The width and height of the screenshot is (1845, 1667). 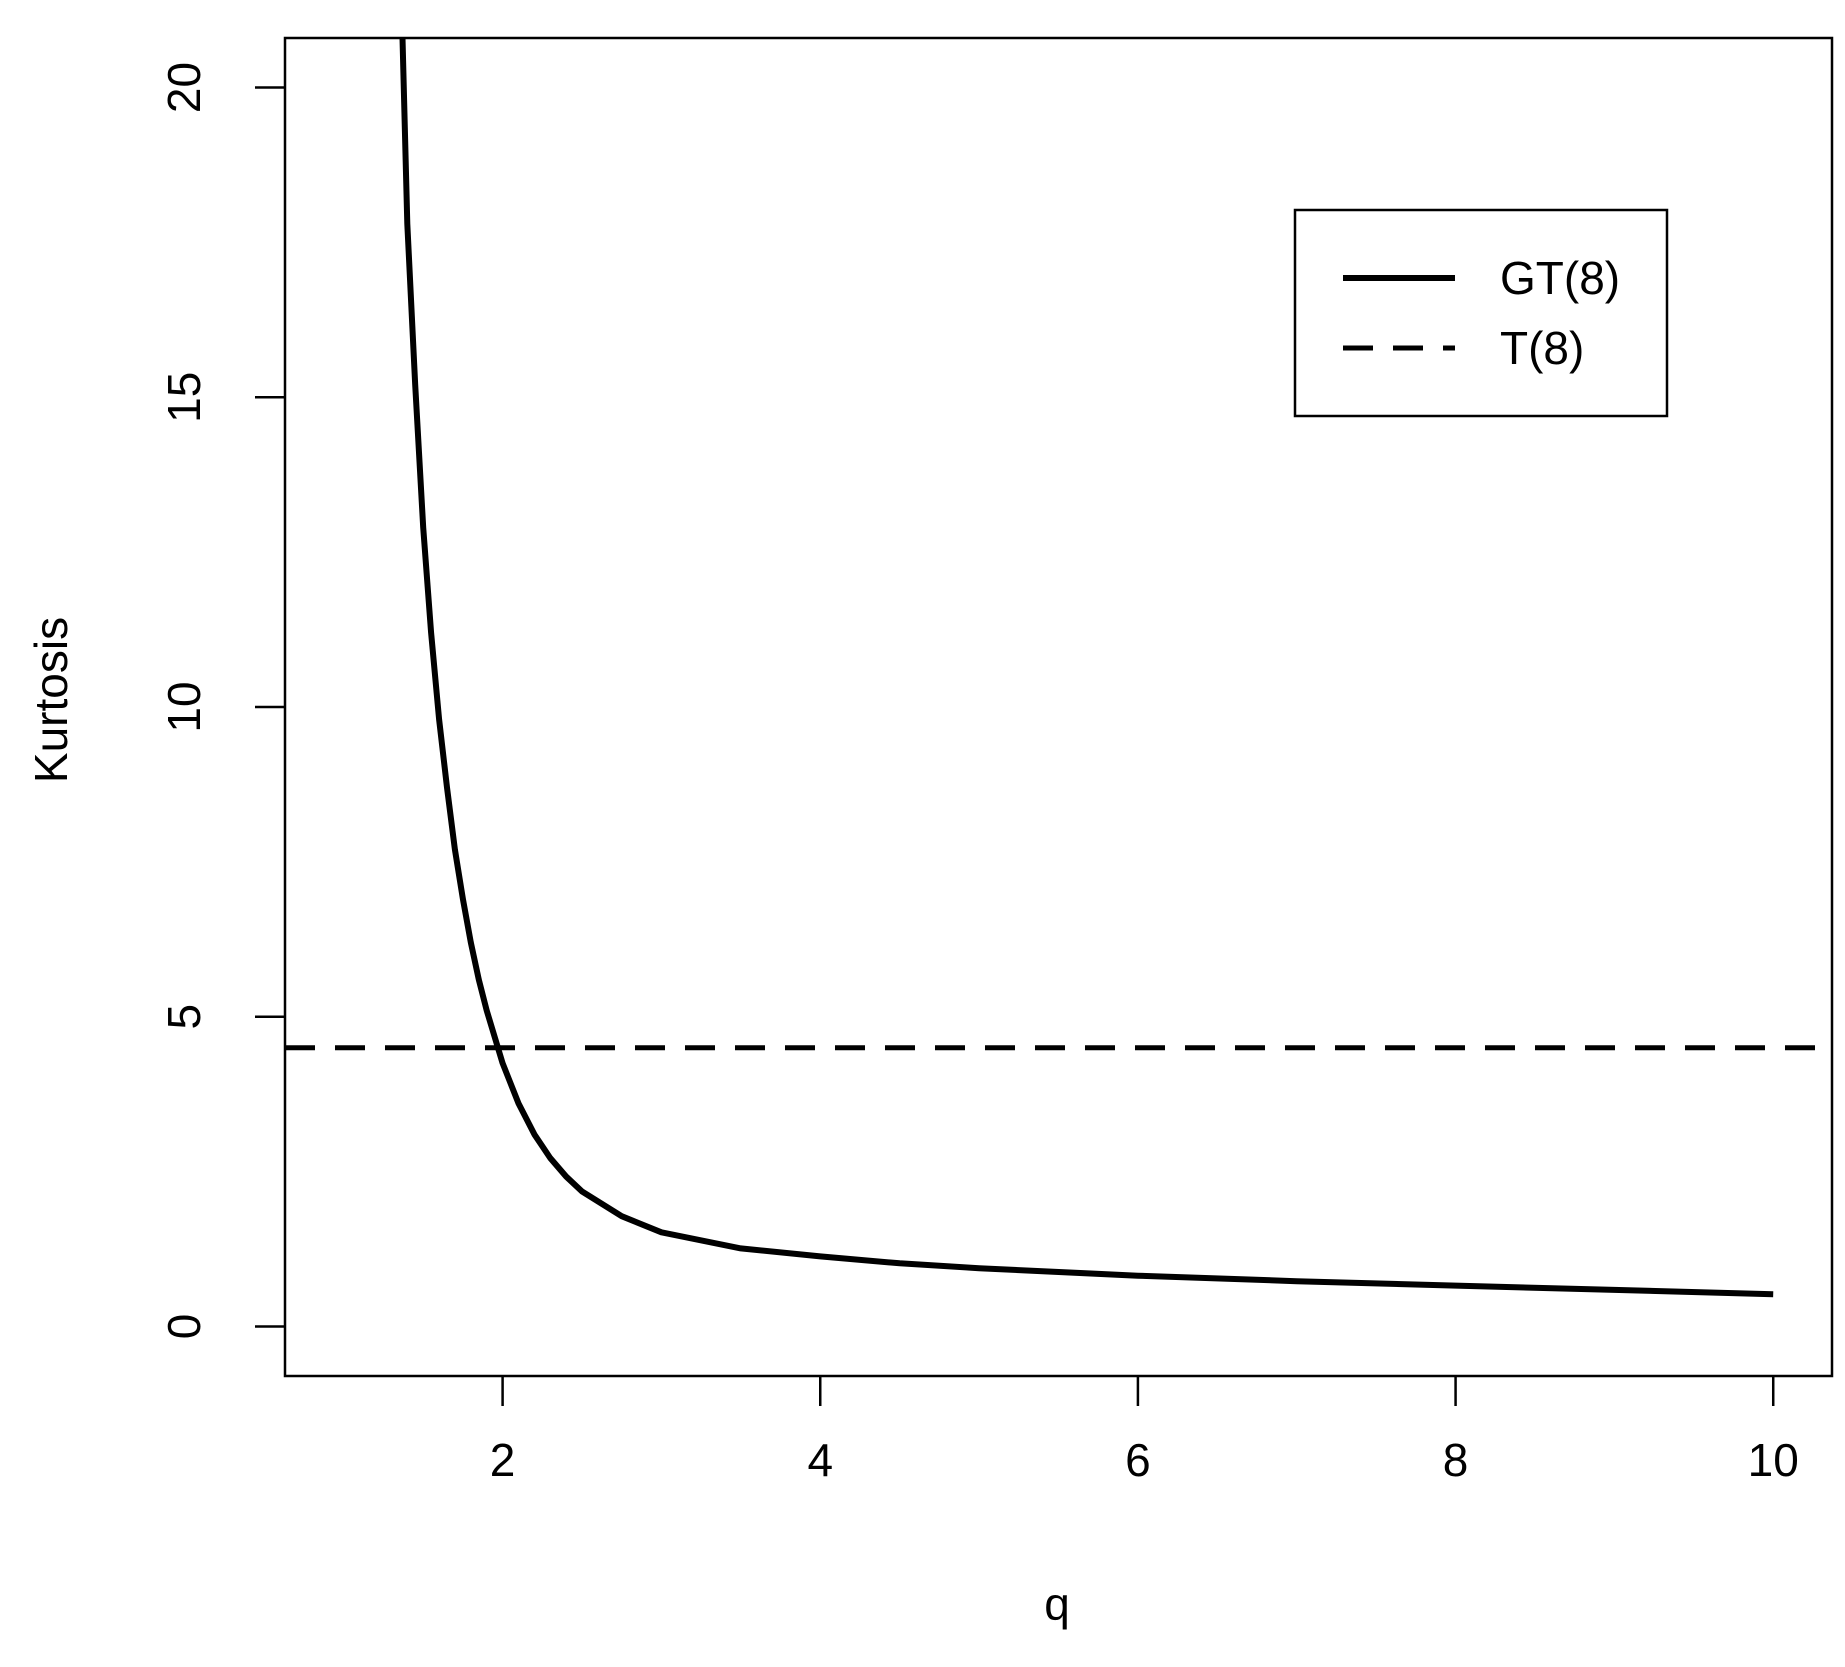 What do you see at coordinates (503, 1460) in the screenshot?
I see `x-tick-label: 2` at bounding box center [503, 1460].